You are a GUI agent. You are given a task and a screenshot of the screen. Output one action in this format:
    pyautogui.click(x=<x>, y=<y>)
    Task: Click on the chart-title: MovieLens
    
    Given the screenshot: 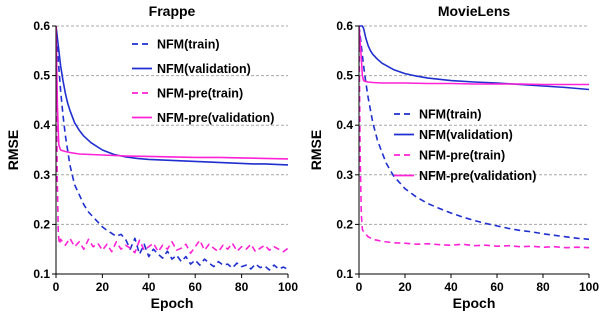 What is the action you would take?
    pyautogui.click(x=474, y=11)
    